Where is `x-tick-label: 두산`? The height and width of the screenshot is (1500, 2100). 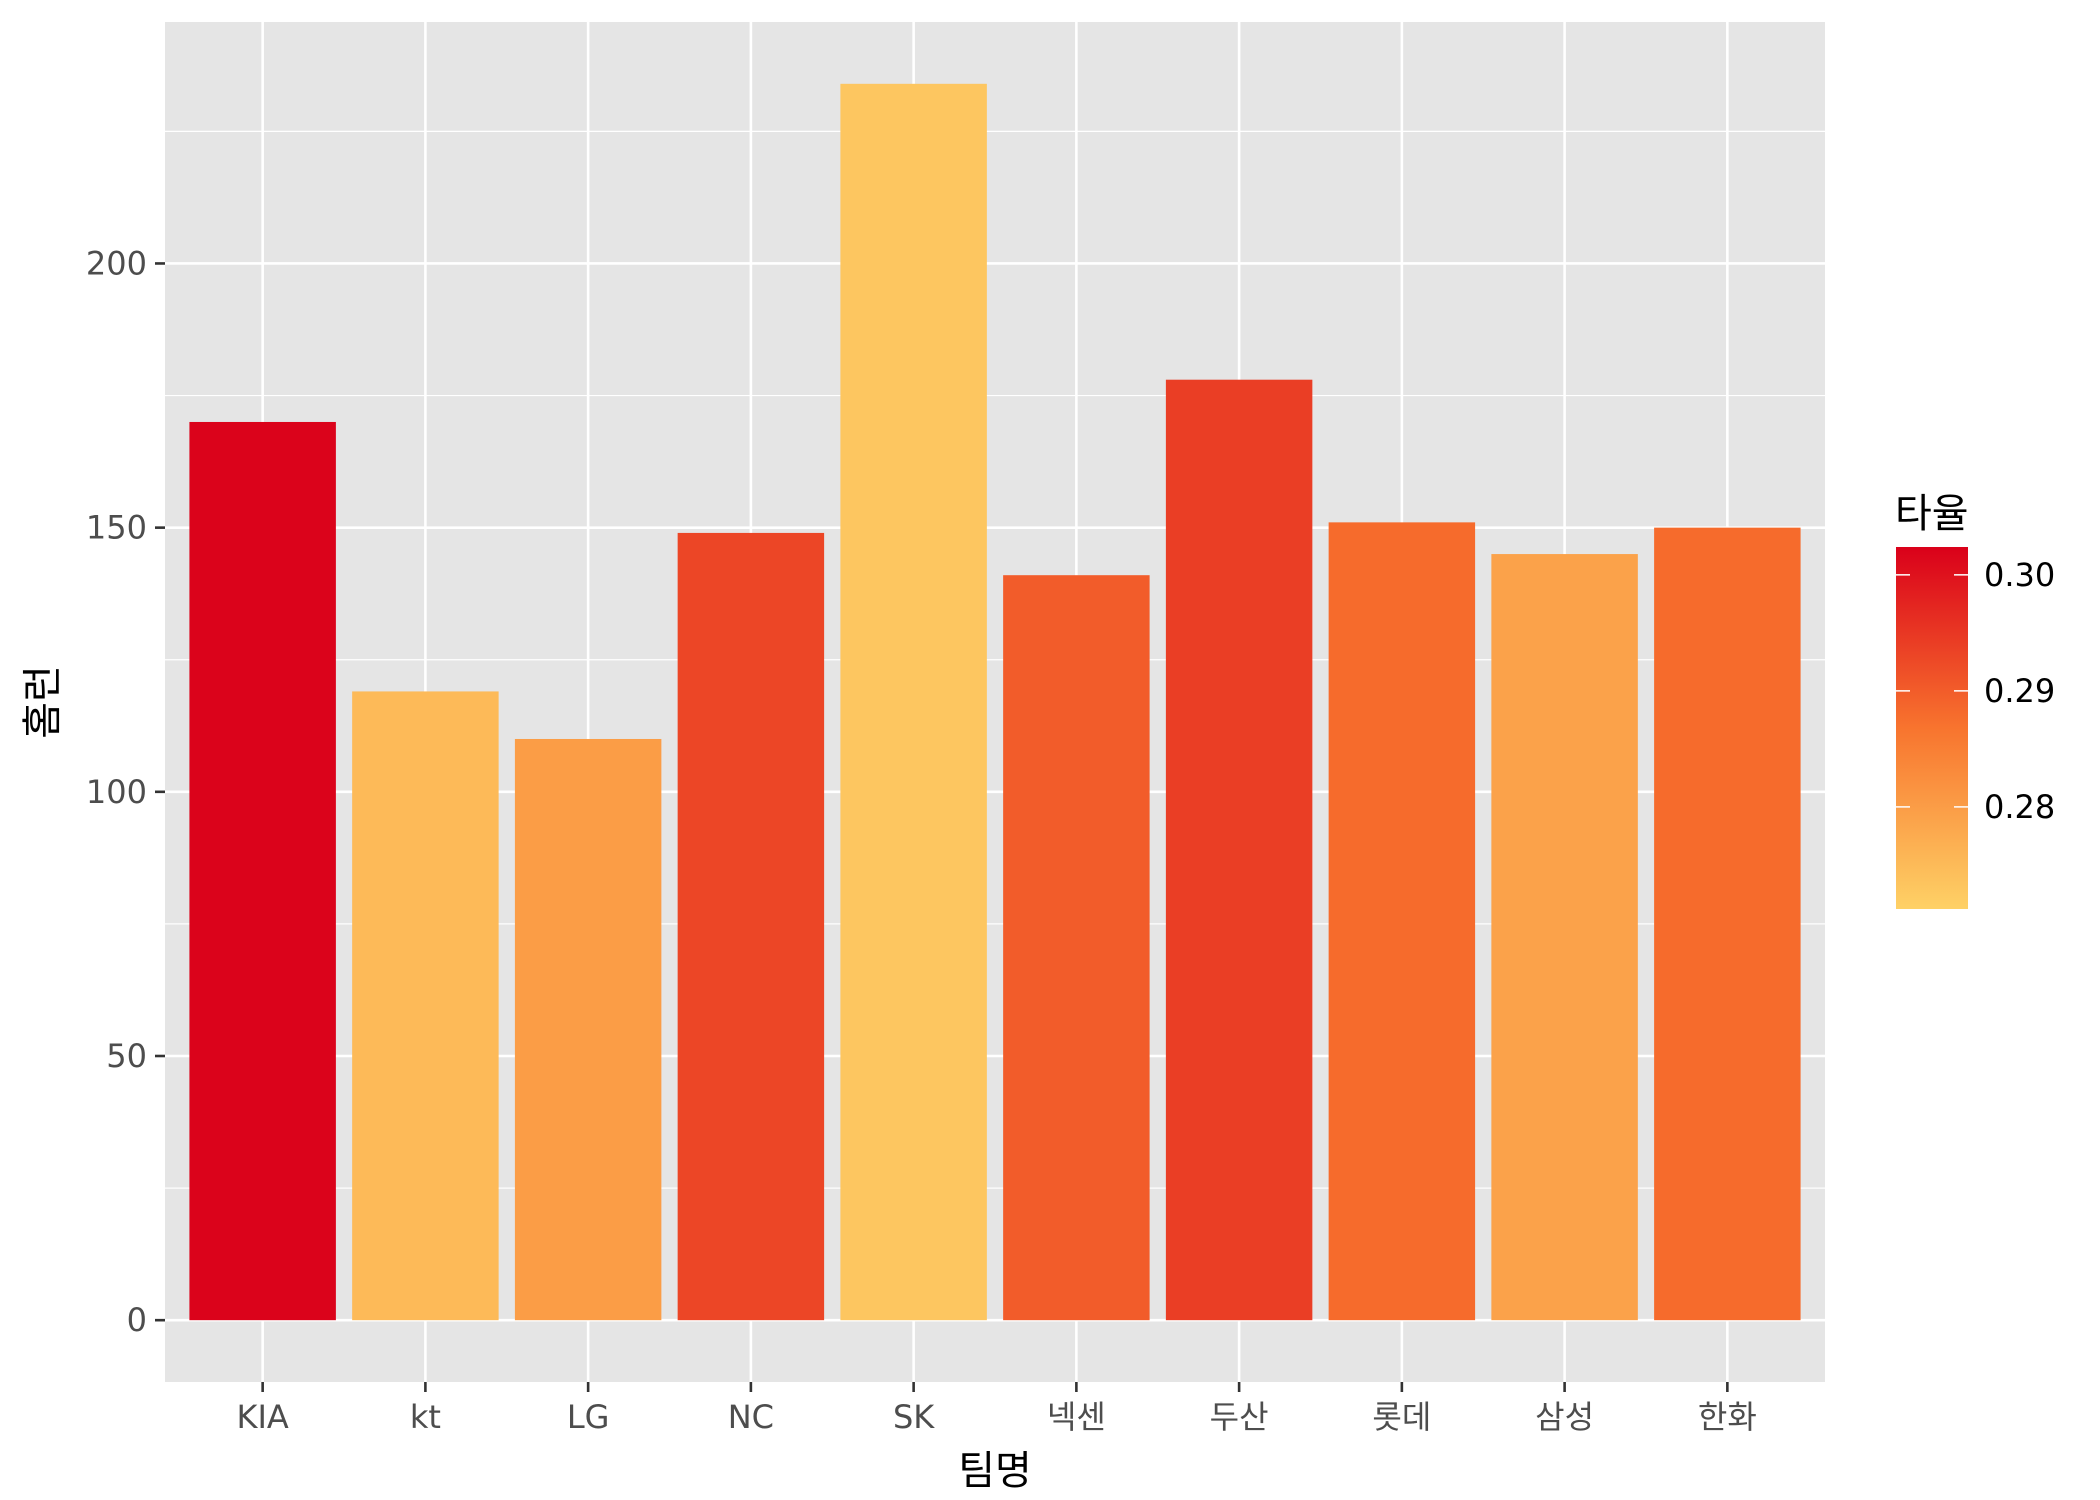
x-tick-label: 두산 is located at coordinates (1239, 1417).